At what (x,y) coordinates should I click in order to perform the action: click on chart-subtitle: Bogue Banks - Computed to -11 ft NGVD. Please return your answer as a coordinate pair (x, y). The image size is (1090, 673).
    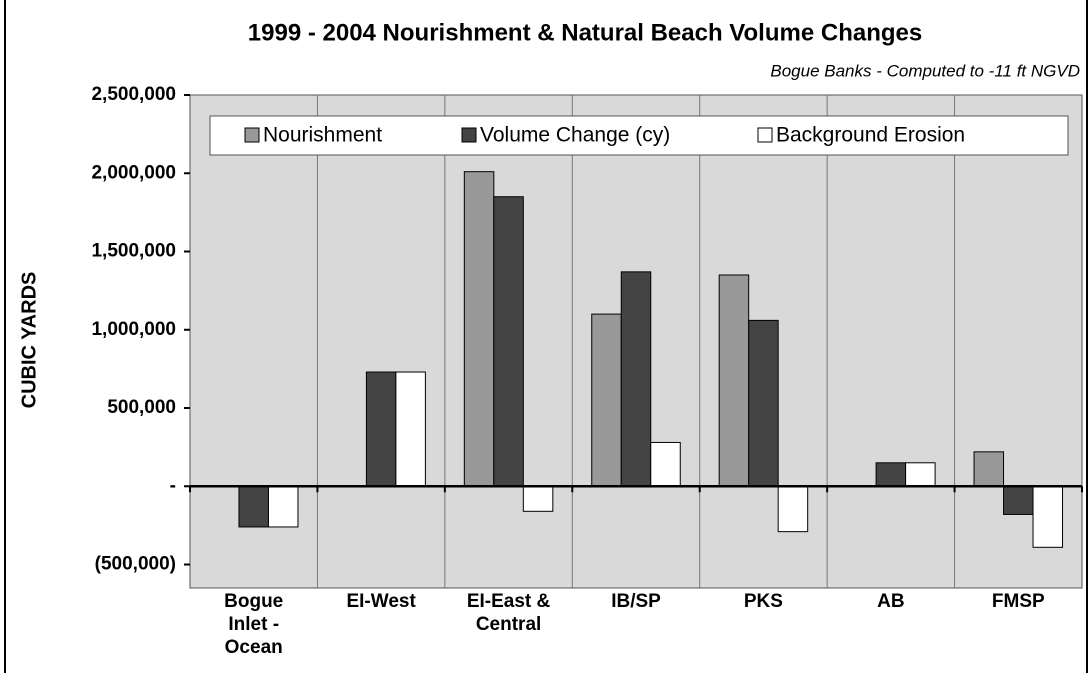
    Looking at the image, I should click on (925, 70).